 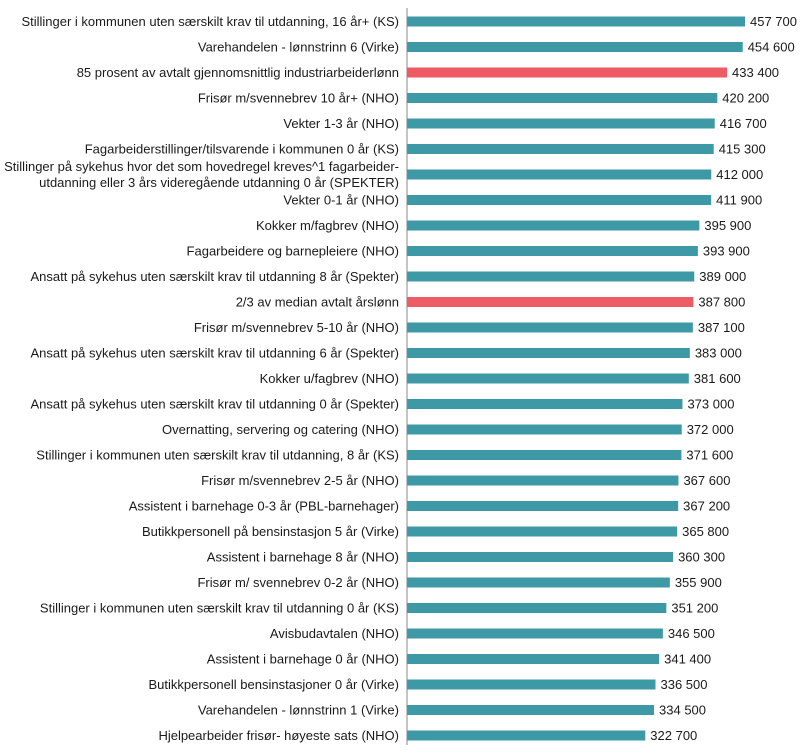 What do you see at coordinates (717, 378) in the screenshot?
I see `value-label: 381 600` at bounding box center [717, 378].